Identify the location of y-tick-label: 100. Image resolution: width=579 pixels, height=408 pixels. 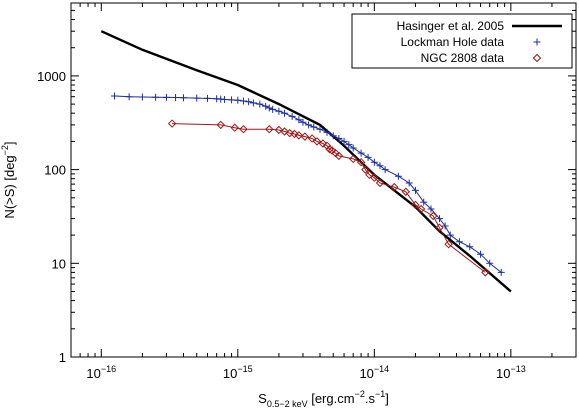
(55, 170).